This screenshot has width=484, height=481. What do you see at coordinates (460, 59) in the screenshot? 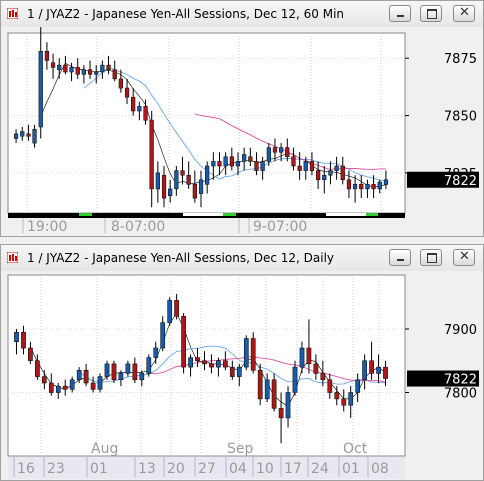
I see `price-label: 7875` at bounding box center [460, 59].